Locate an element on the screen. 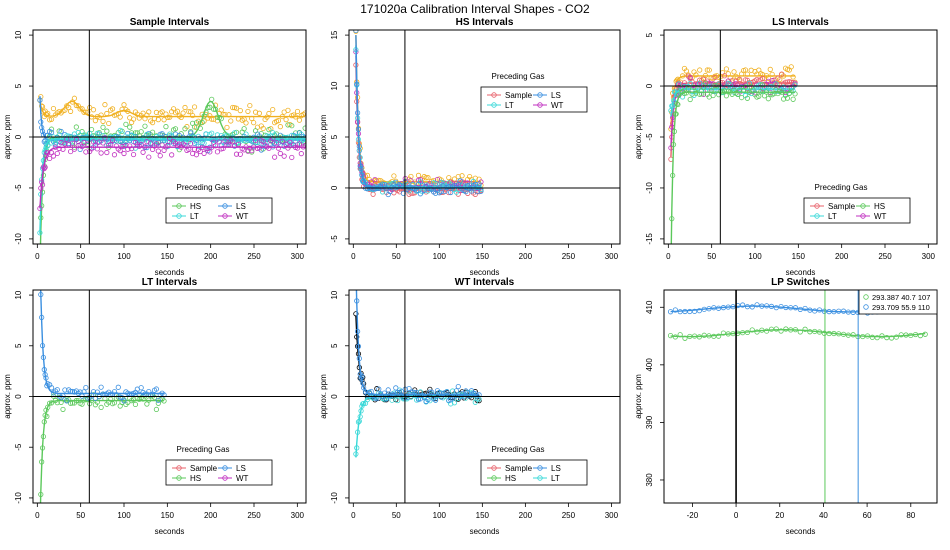  x-tick-label: 100 is located at coordinates (440, 515).